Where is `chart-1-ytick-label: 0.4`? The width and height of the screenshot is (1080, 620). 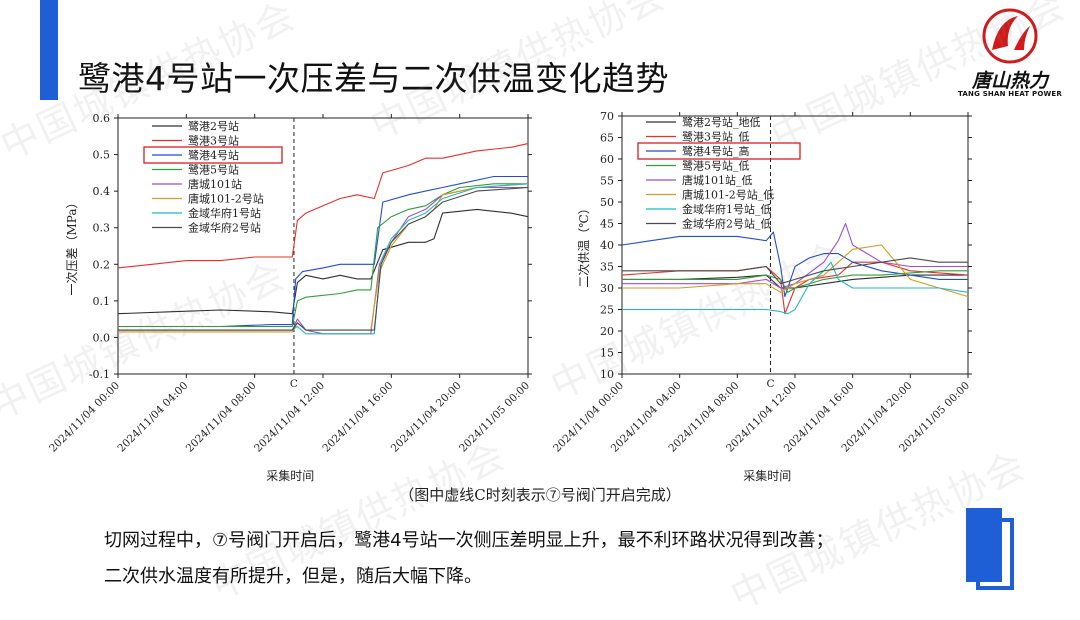
chart-1-ytick-label: 0.4 is located at coordinates (102, 191).